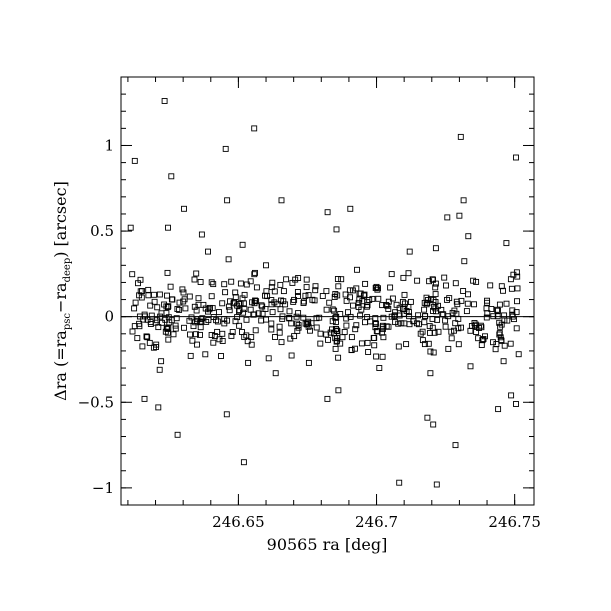 Image resolution: width=611 pixels, height=611 pixels. Describe the element at coordinates (102, 231) in the screenshot. I see `y-tick-label: 0.5` at that location.